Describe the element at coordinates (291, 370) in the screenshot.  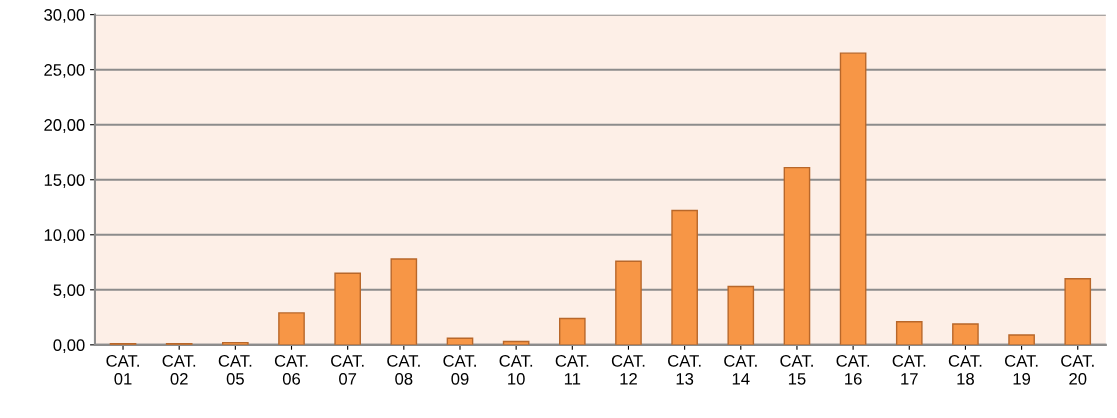
I see `x-tick-label: CAT. 06` at that location.